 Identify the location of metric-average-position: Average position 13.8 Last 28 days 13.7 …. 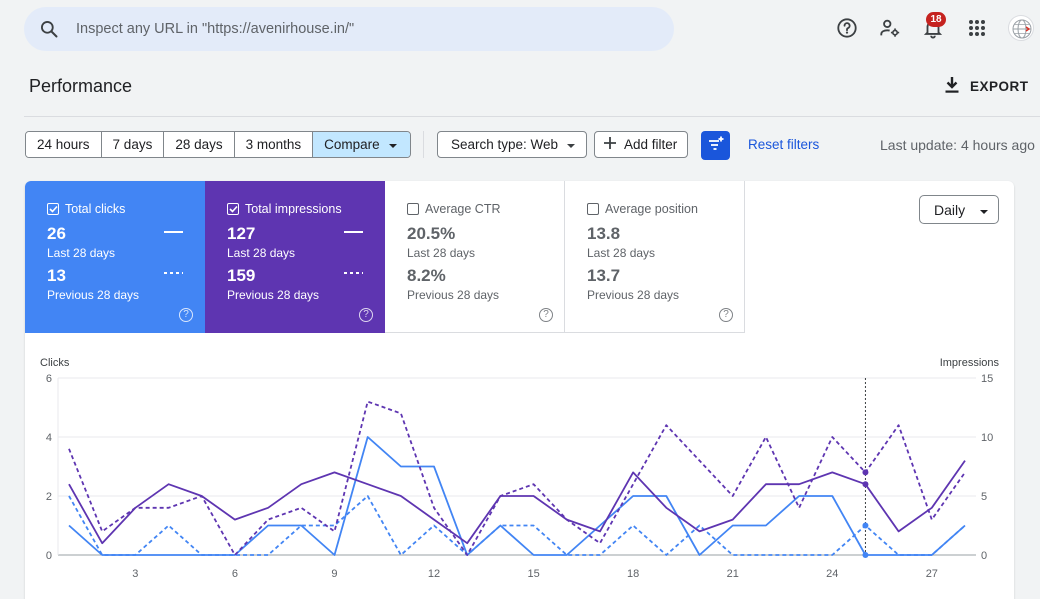
(655, 257).